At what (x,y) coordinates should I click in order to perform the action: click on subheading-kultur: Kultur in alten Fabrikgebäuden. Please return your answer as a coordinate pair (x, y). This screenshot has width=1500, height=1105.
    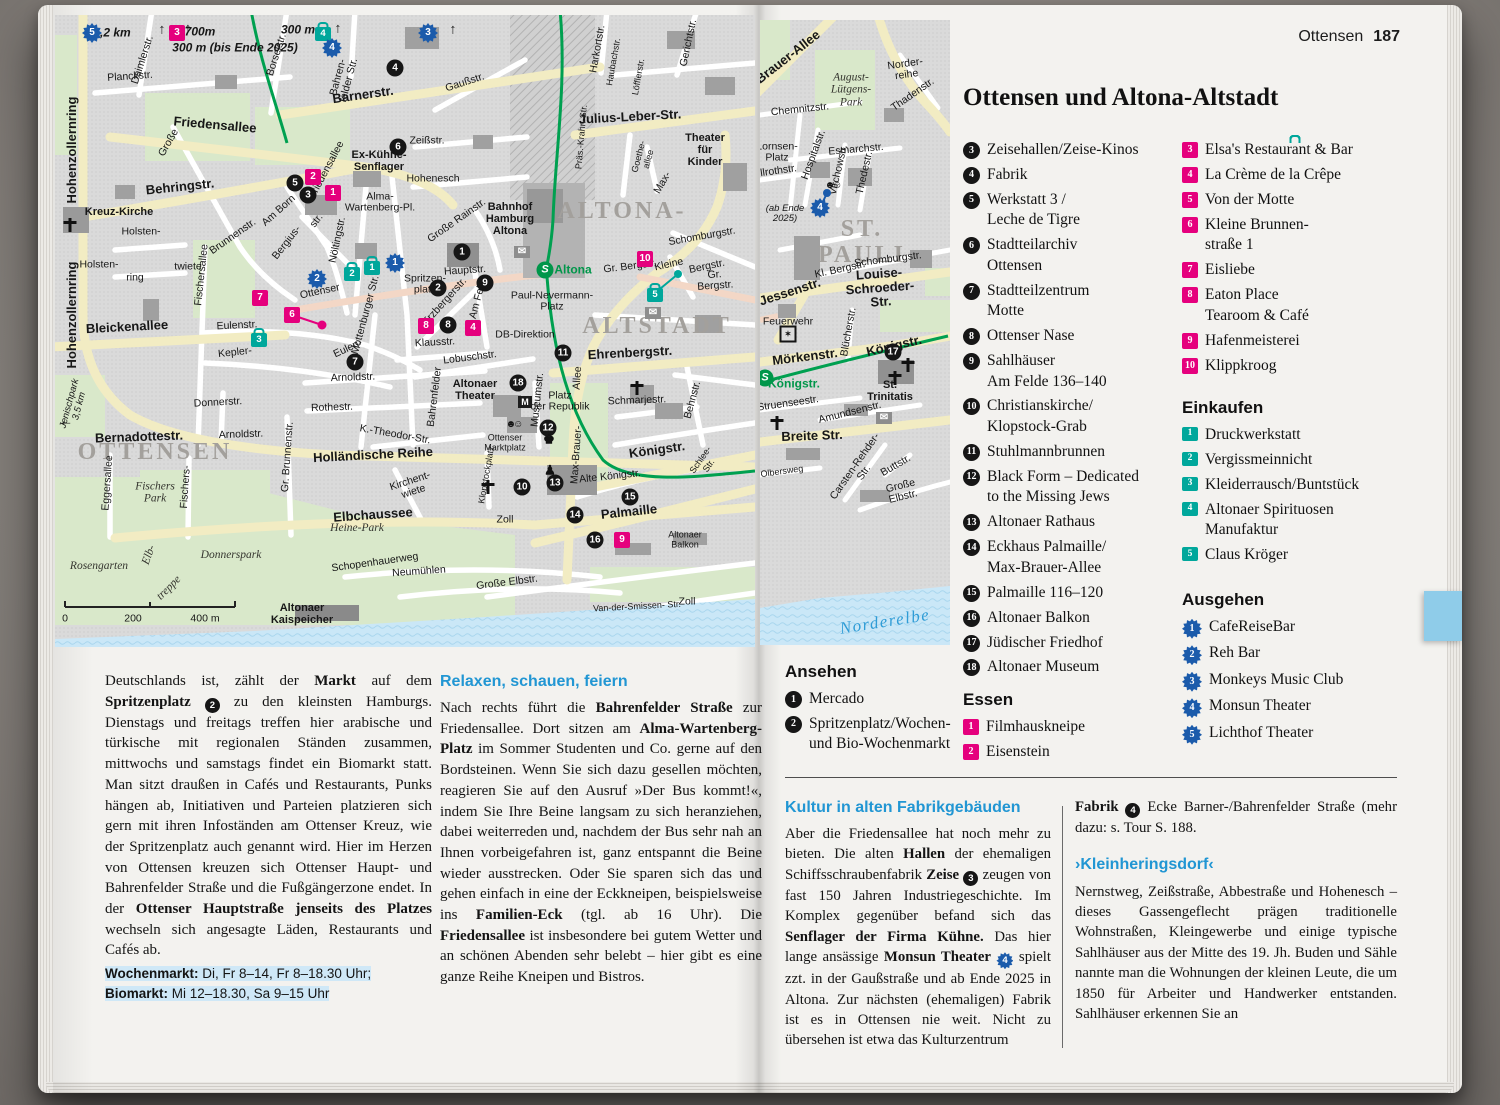
    Looking at the image, I should click on (903, 807).